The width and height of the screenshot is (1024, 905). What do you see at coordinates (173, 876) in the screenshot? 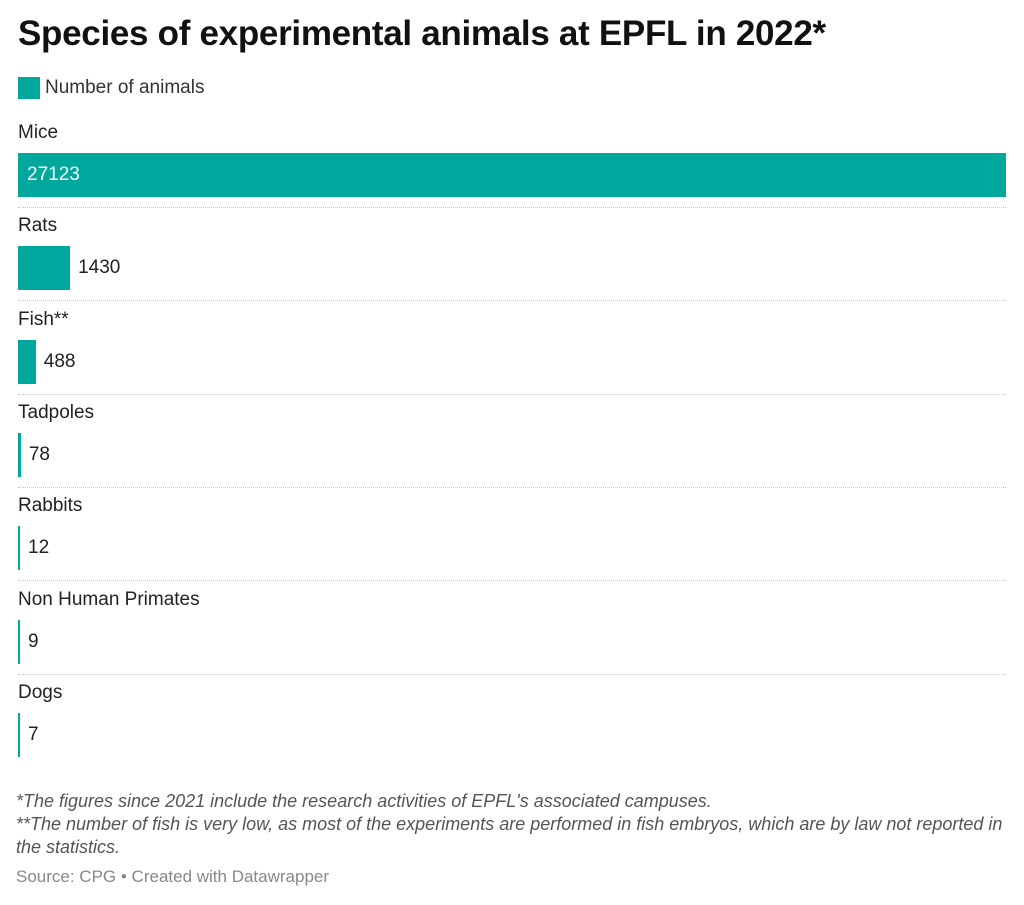
I see `source-credit: Source: CPG • Created with Datawrapper` at bounding box center [173, 876].